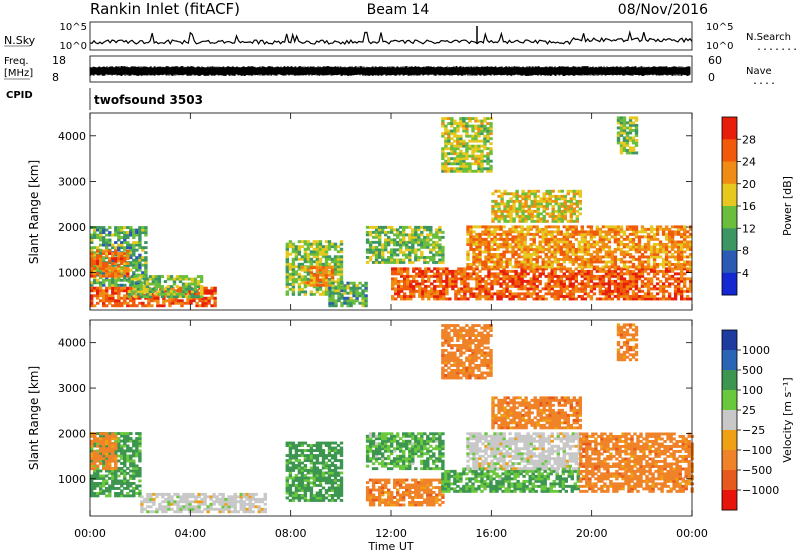 This screenshot has width=800, height=558. What do you see at coordinates (165, 9) in the screenshot?
I see `station-title: Rankin Inlet (fitACF)` at bounding box center [165, 9].